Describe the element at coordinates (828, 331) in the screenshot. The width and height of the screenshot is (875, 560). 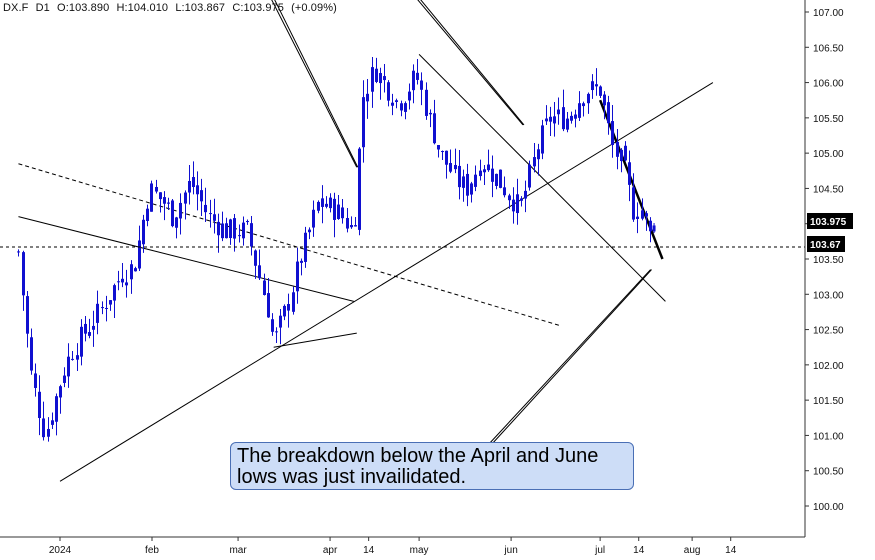
I see `price-tick-label: 102.50` at that location.